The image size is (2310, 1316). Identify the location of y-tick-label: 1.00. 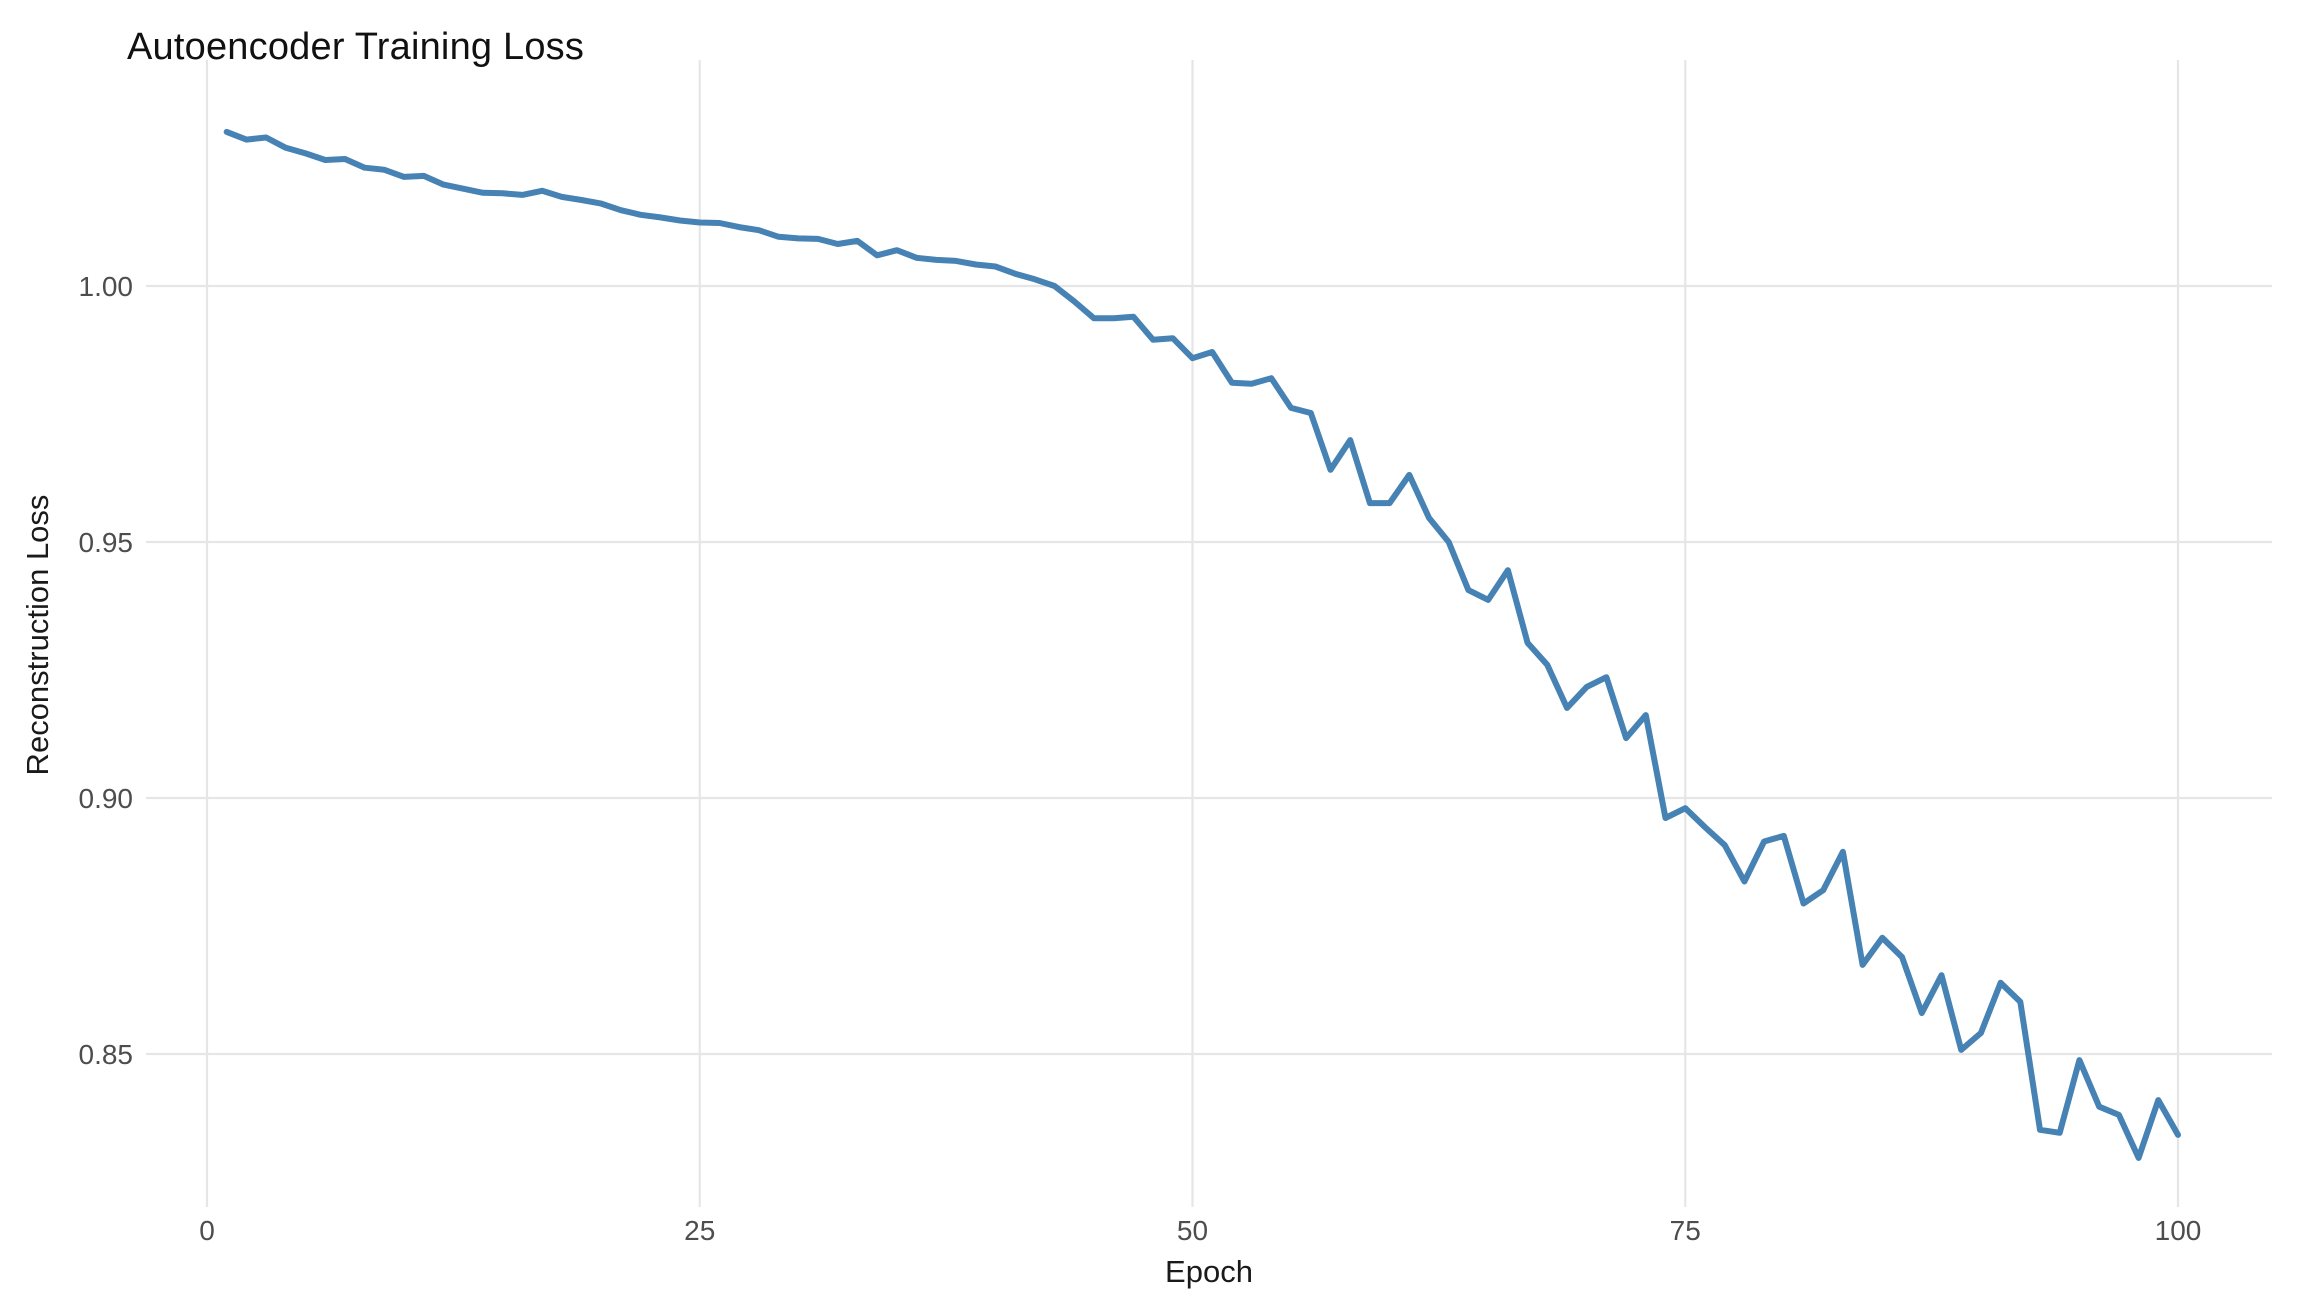
(106, 286).